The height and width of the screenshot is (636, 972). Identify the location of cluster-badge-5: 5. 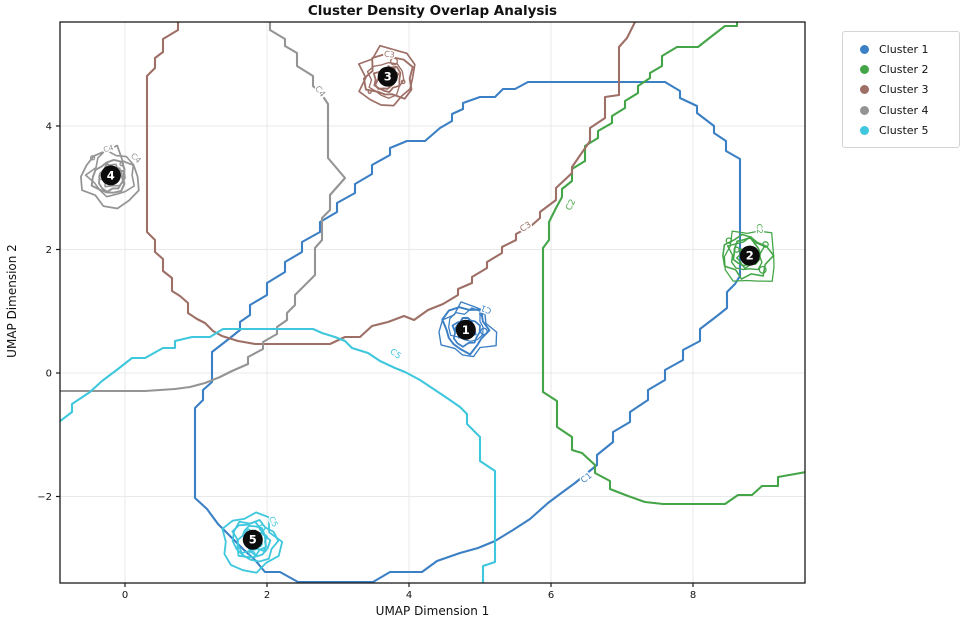
(252, 539).